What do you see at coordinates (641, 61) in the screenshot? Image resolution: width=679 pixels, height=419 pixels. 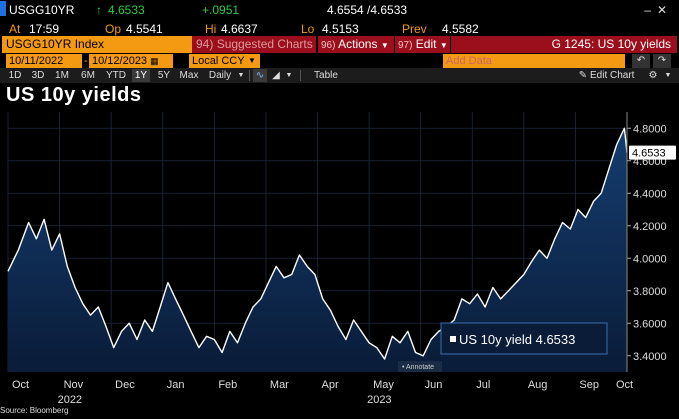 I see `undo-icon: ↶` at bounding box center [641, 61].